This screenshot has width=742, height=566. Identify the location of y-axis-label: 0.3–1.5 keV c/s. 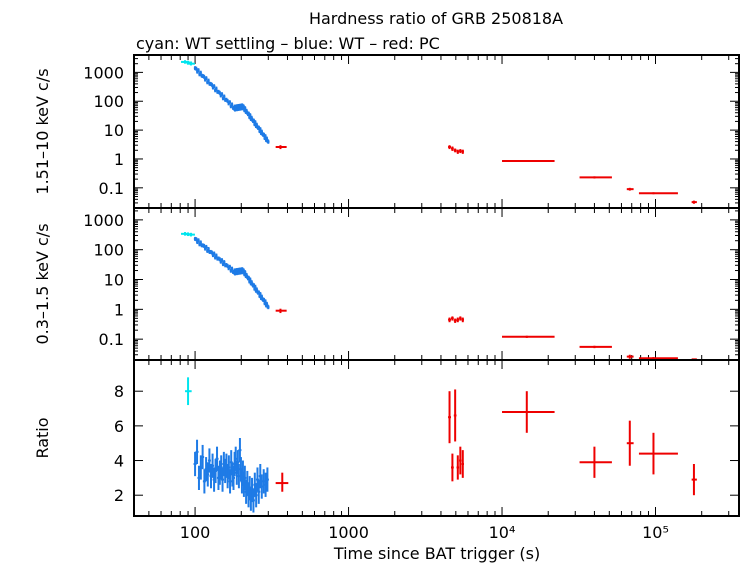
(42, 283).